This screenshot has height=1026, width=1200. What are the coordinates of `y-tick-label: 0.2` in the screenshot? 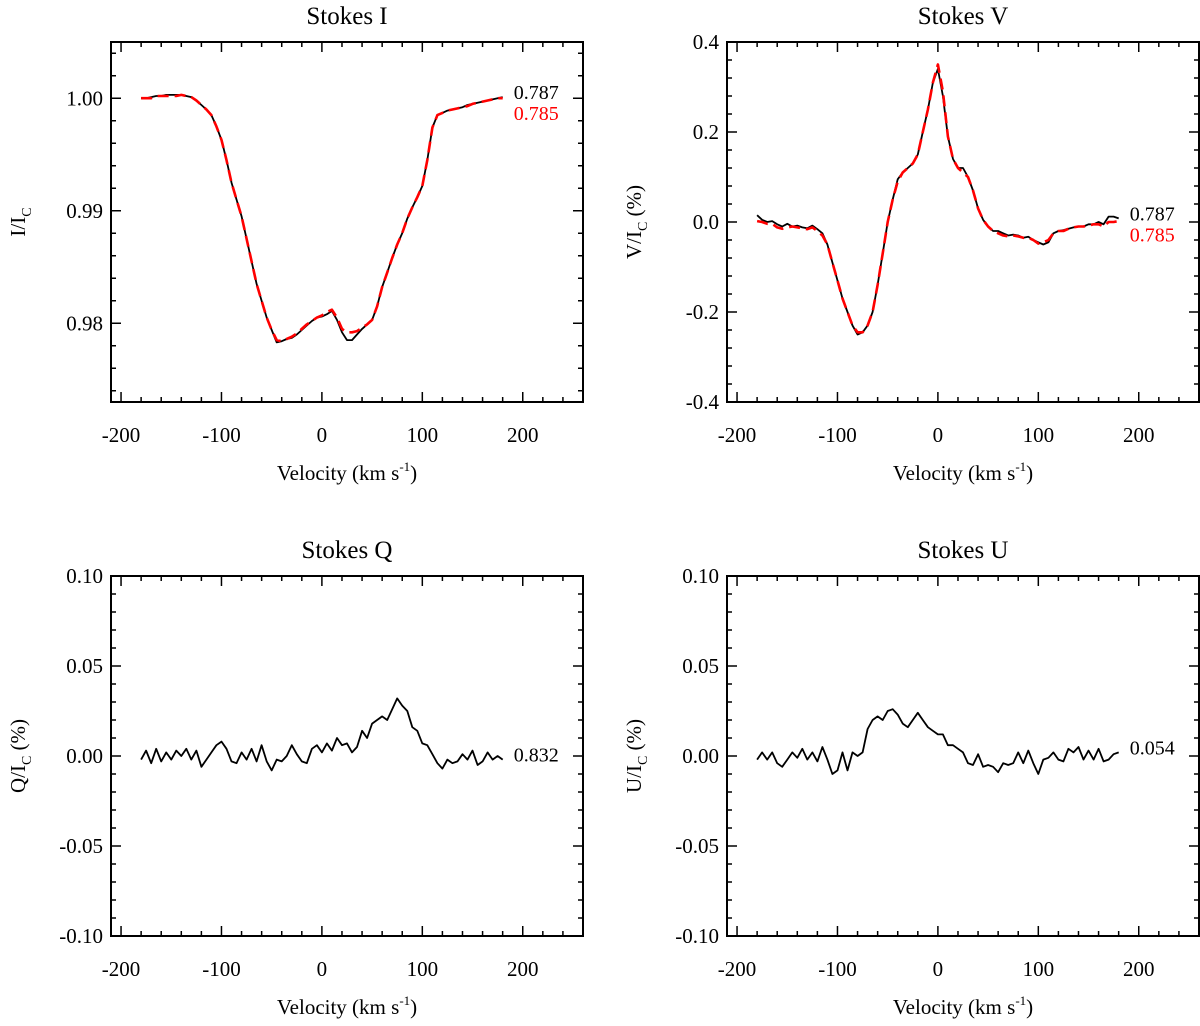 It's located at (706, 132).